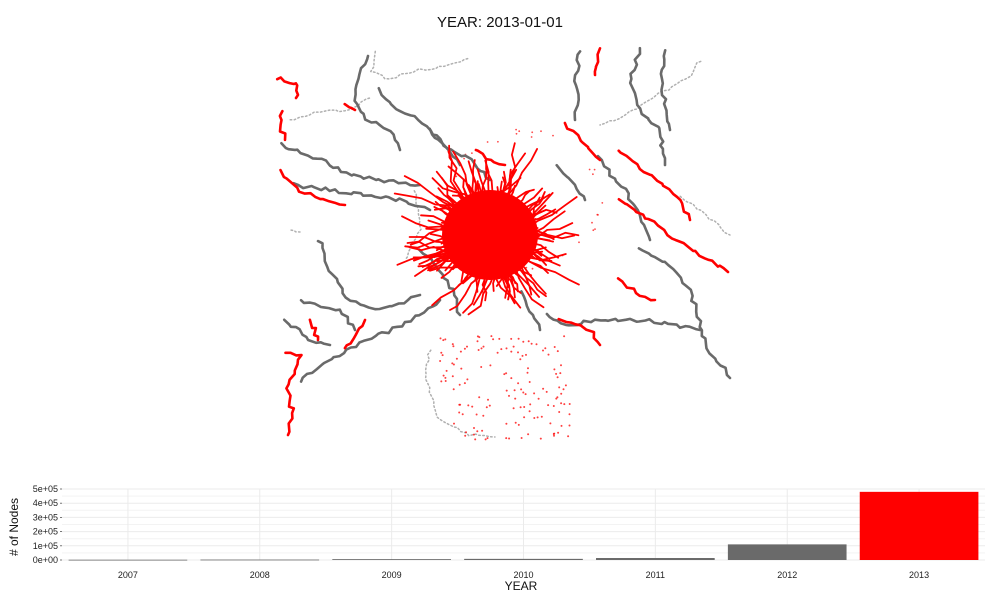 The width and height of the screenshot is (1000, 600). Describe the element at coordinates (500, 22) in the screenshot. I see `map-title: YEAR: 2013-01-01` at that location.